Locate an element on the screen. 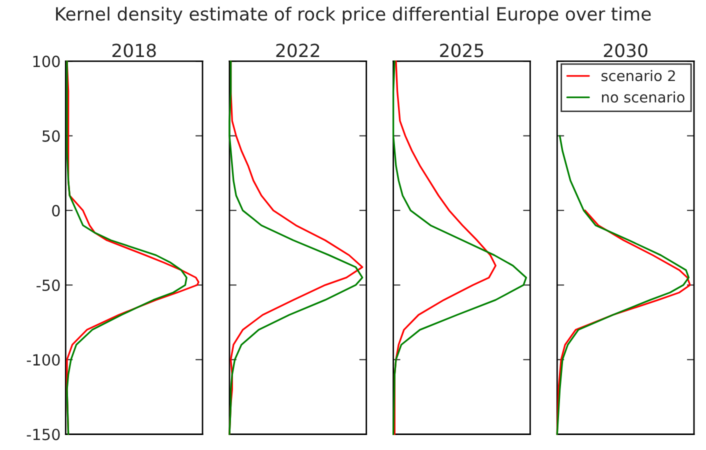 The image size is (706, 450). chart-title: 2018 is located at coordinates (134, 51).